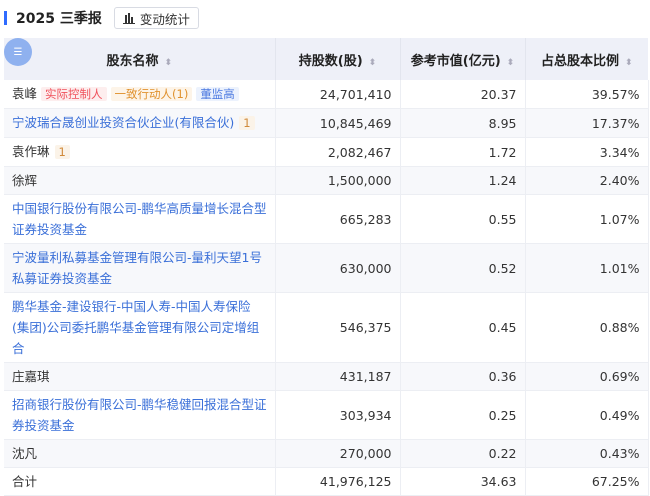  I want to click on holder-name: 中国银行股份有限公司-鹏华高质量增长混合型证券投资基金, so click(139, 219).